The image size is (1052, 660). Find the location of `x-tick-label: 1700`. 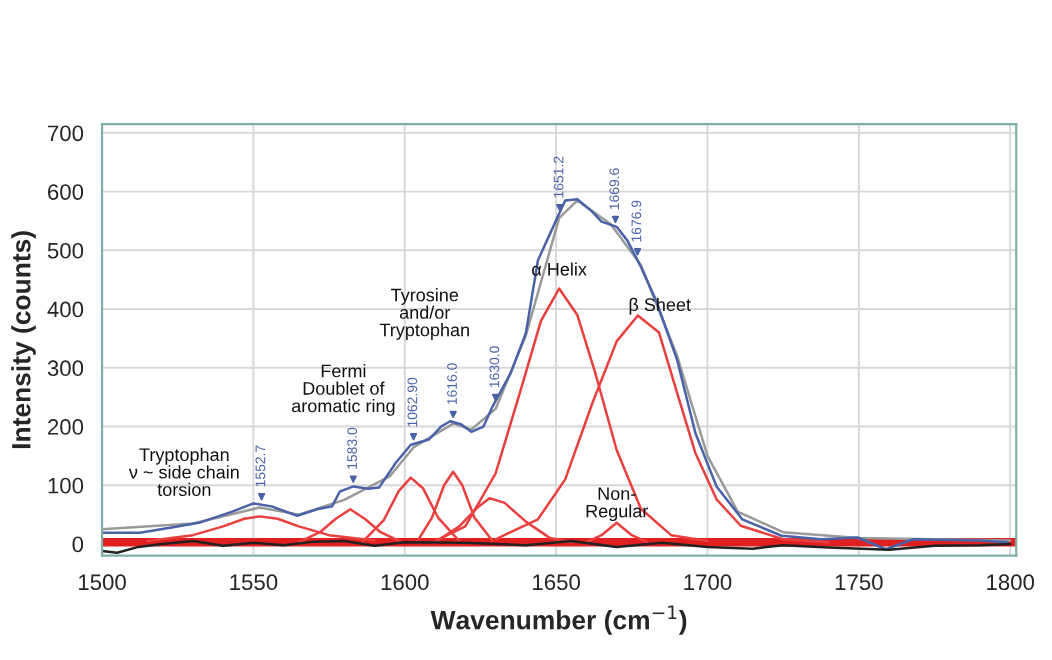

x-tick-label: 1700 is located at coordinates (708, 582).